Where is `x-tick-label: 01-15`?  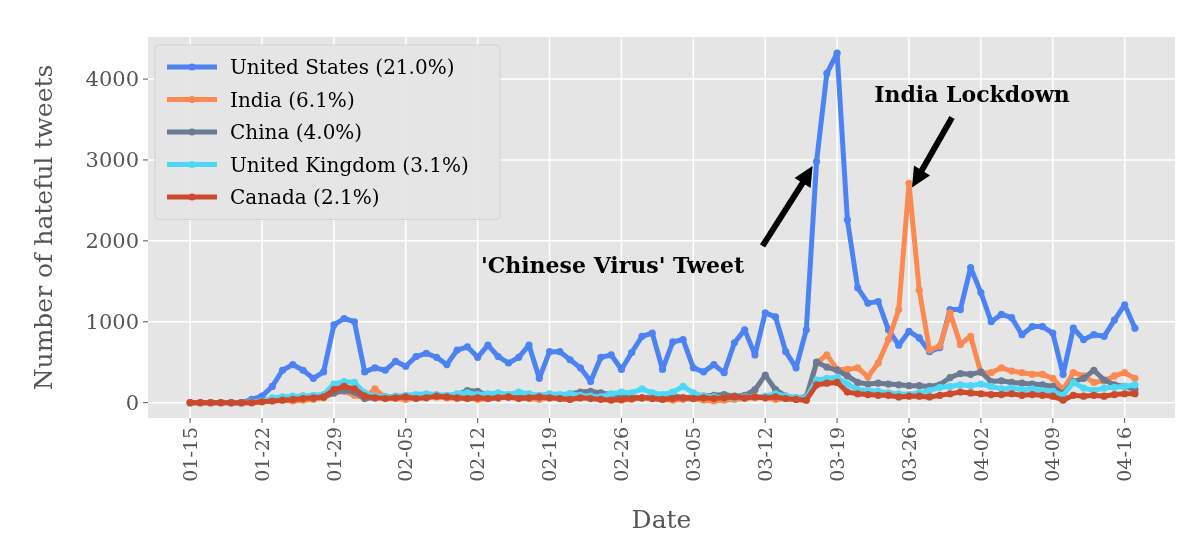 x-tick-label: 01-15 is located at coordinates (189, 454).